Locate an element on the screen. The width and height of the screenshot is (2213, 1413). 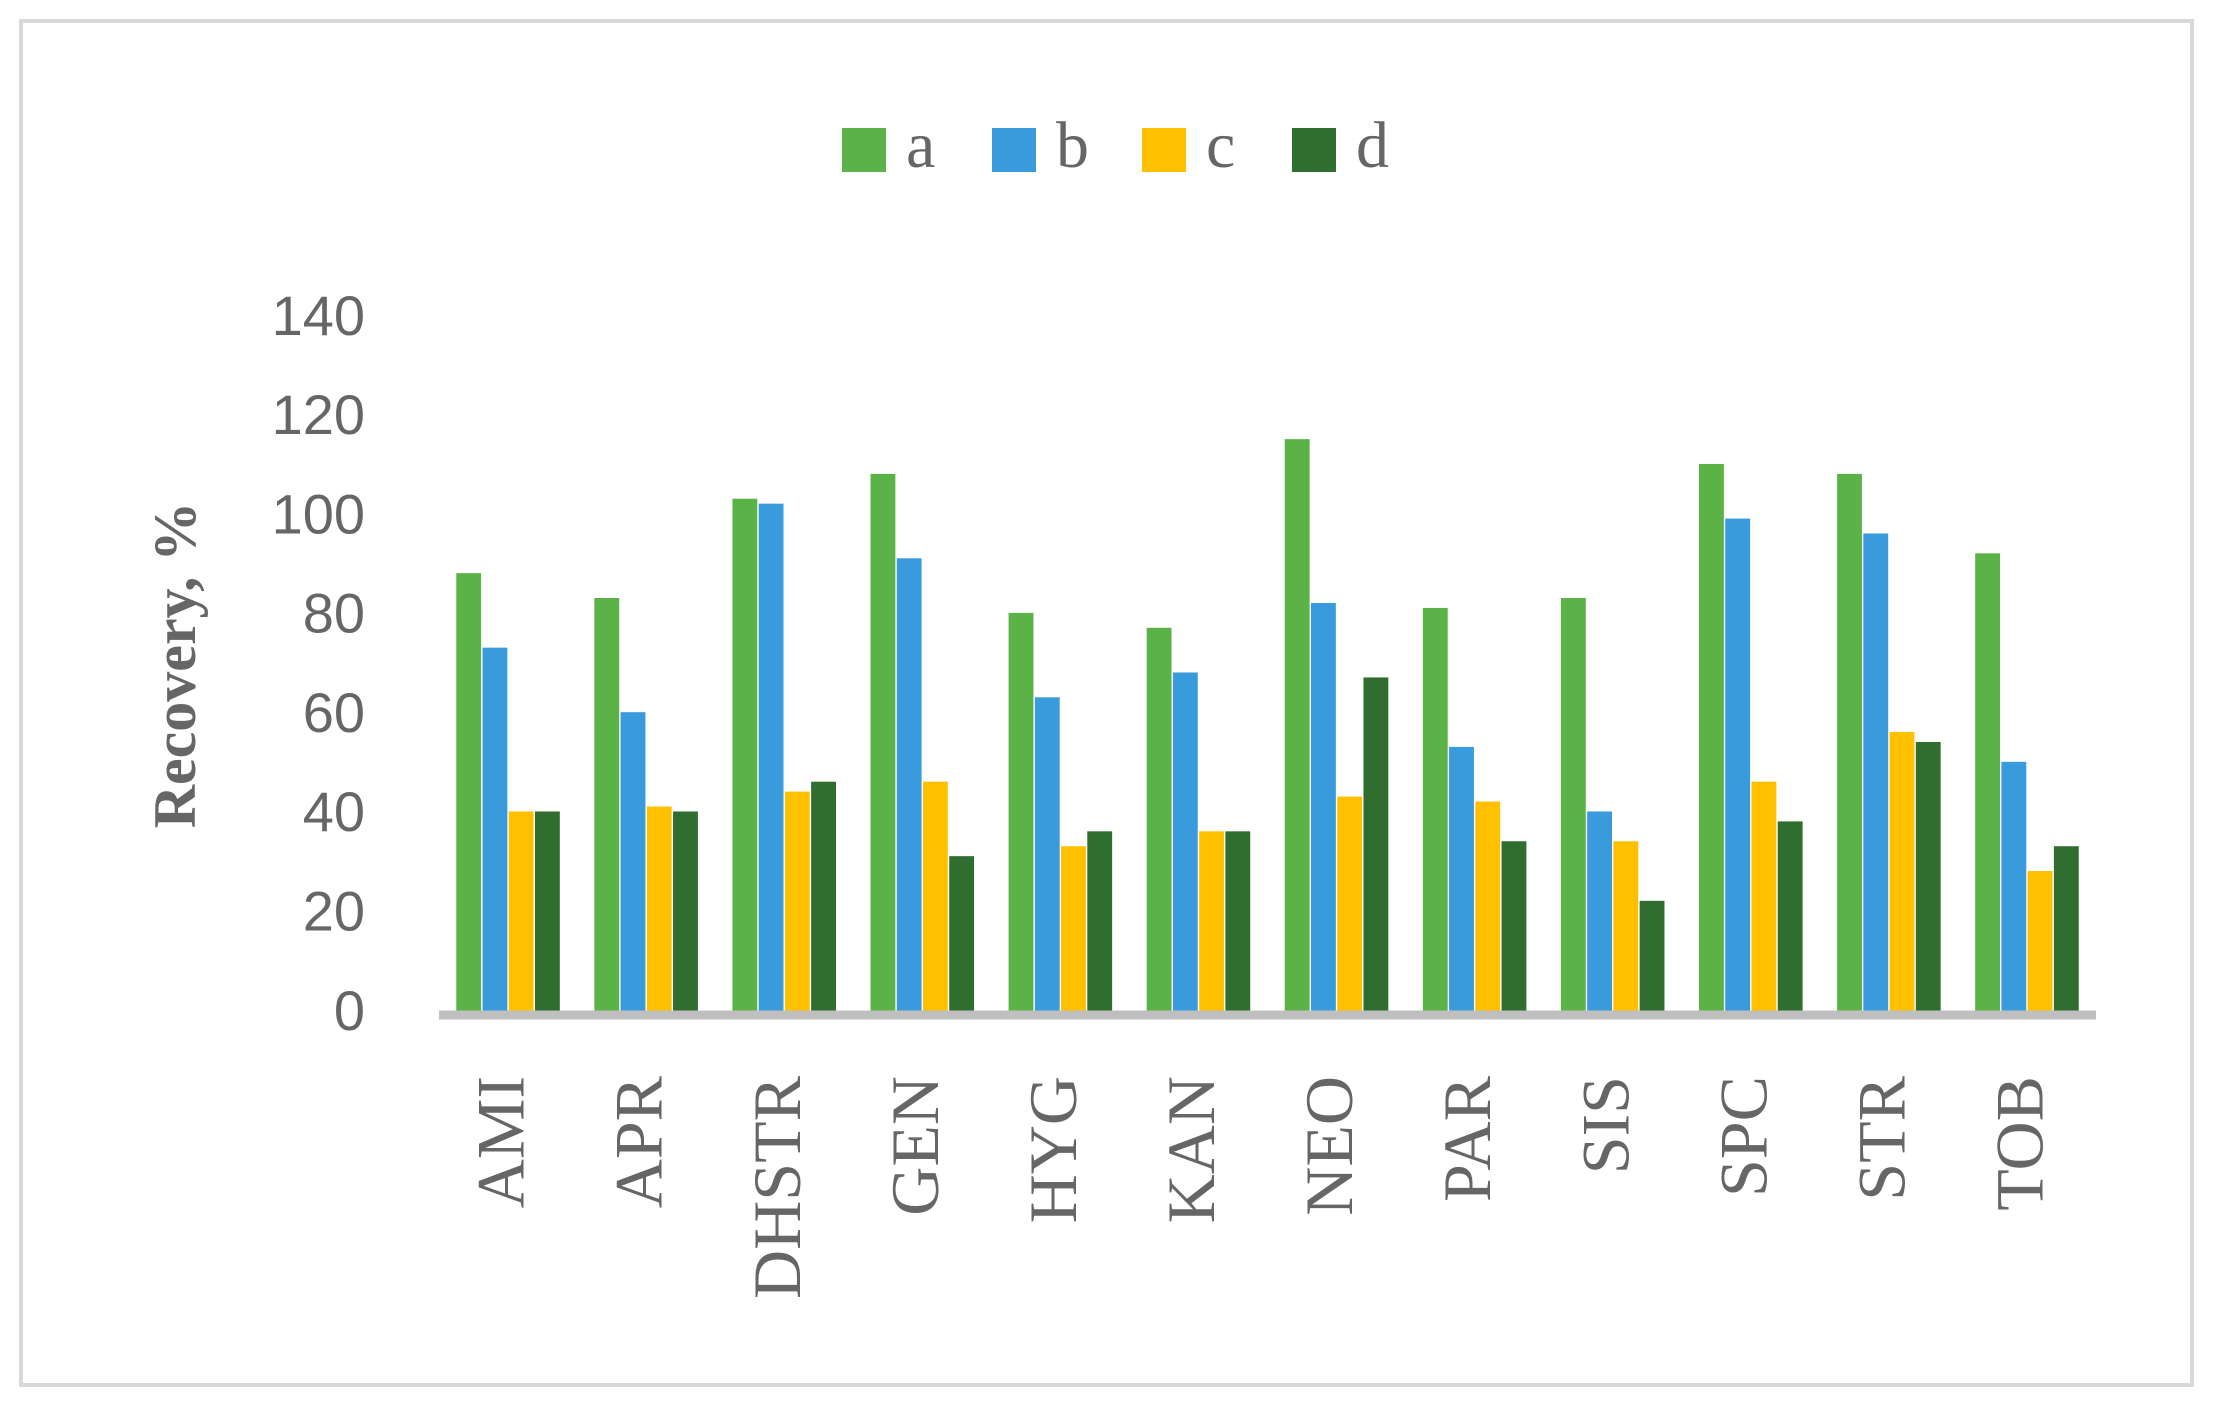
x-tick-label: SIS is located at coordinates (1605, 1125).